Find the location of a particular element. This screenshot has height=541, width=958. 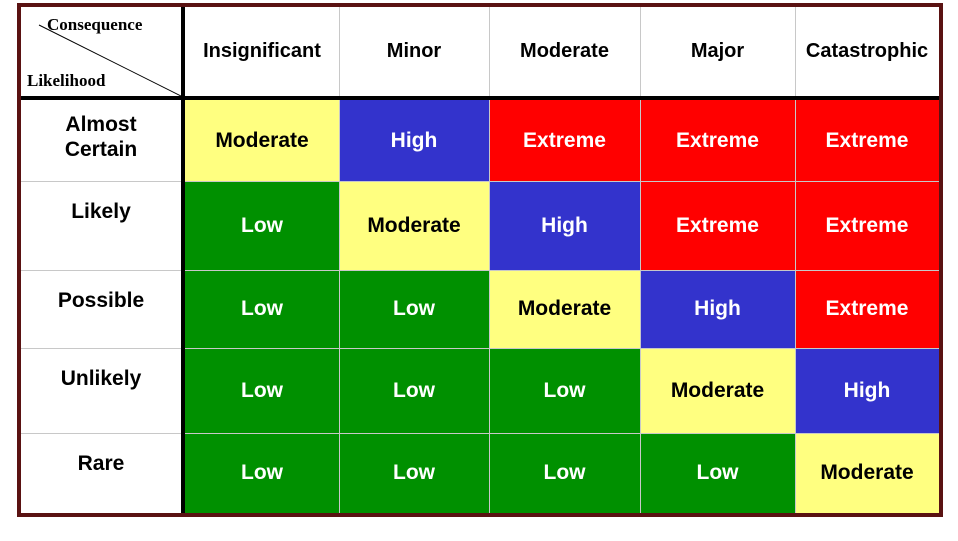

risk-cell-unlikely-minor: Low is located at coordinates (414, 390).